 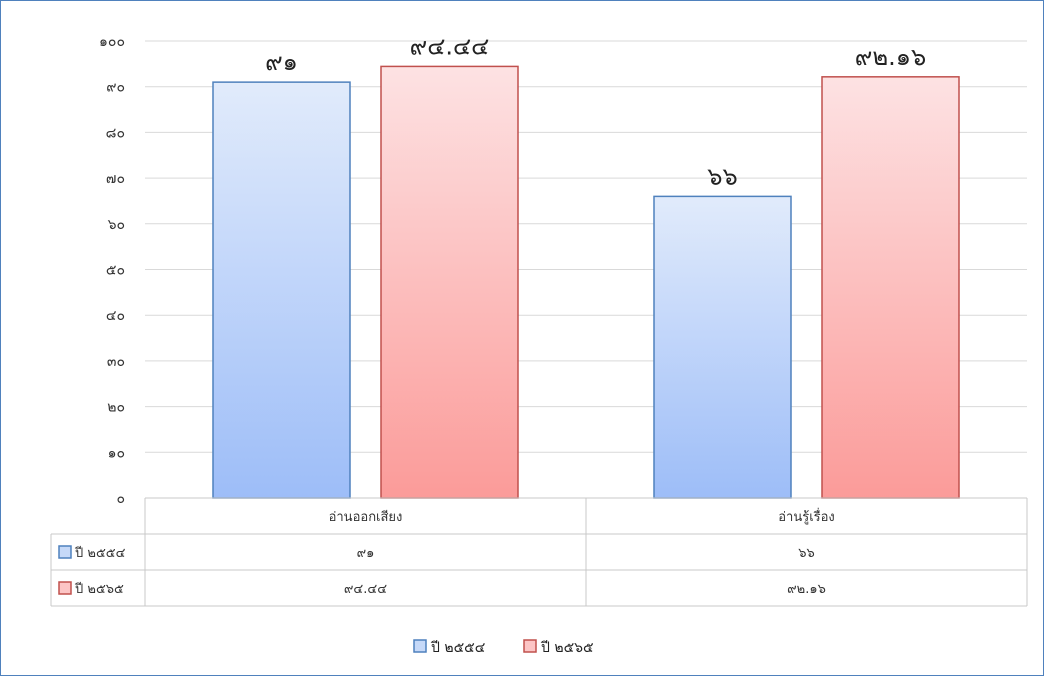 I want to click on y-tick-label: ๕๐, so click(x=115, y=271).